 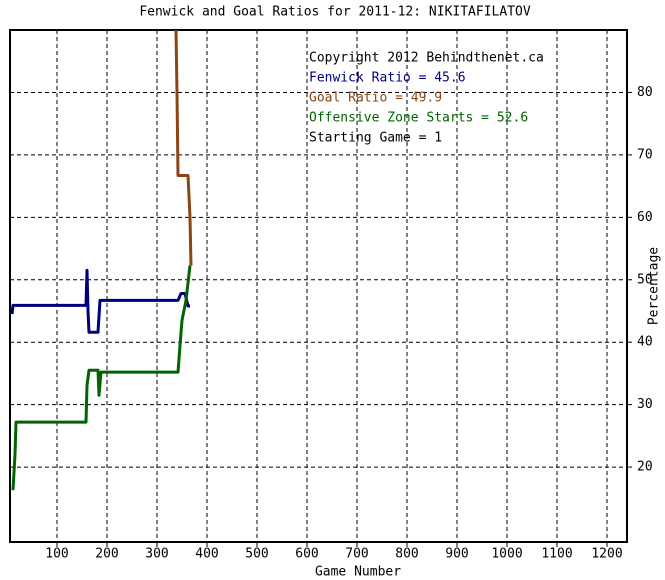 I want to click on annotation: Starting Game = 1, so click(x=375, y=138).